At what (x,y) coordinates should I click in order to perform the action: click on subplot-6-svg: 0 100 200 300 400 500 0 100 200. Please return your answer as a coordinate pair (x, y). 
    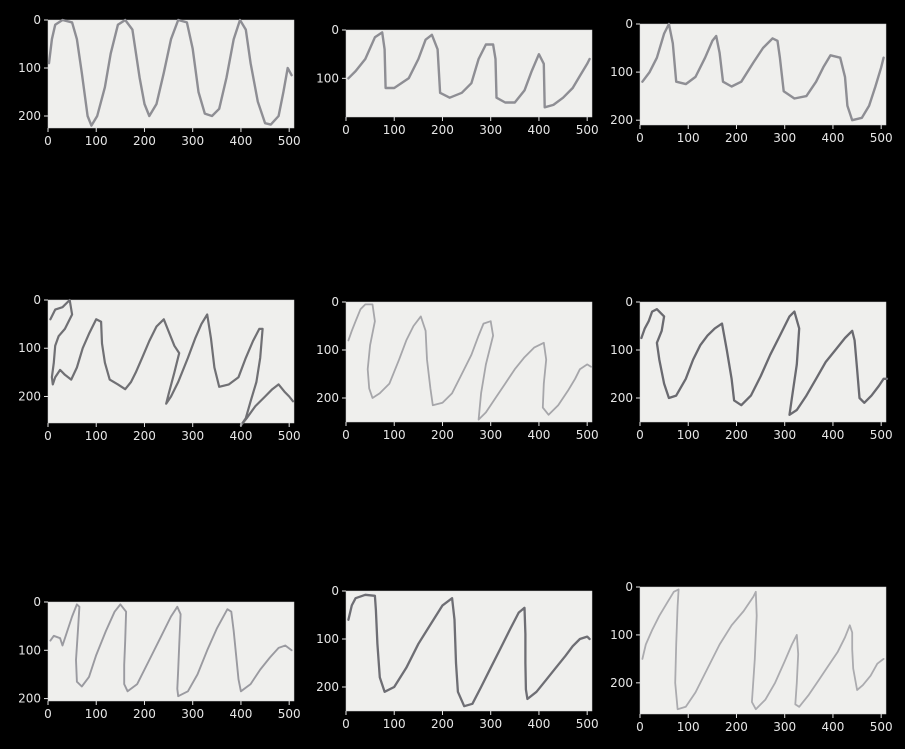
    Looking at the image, I should click on (751, 368).